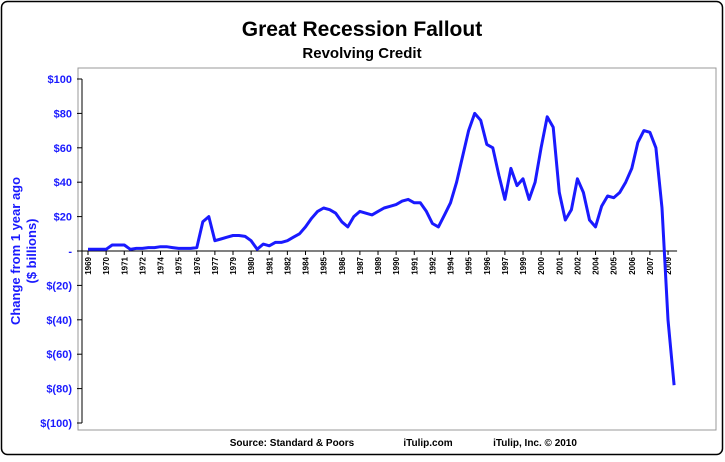 This screenshot has width=725, height=462. What do you see at coordinates (541, 265) in the screenshot?
I see `x-tick-label: 2000` at bounding box center [541, 265].